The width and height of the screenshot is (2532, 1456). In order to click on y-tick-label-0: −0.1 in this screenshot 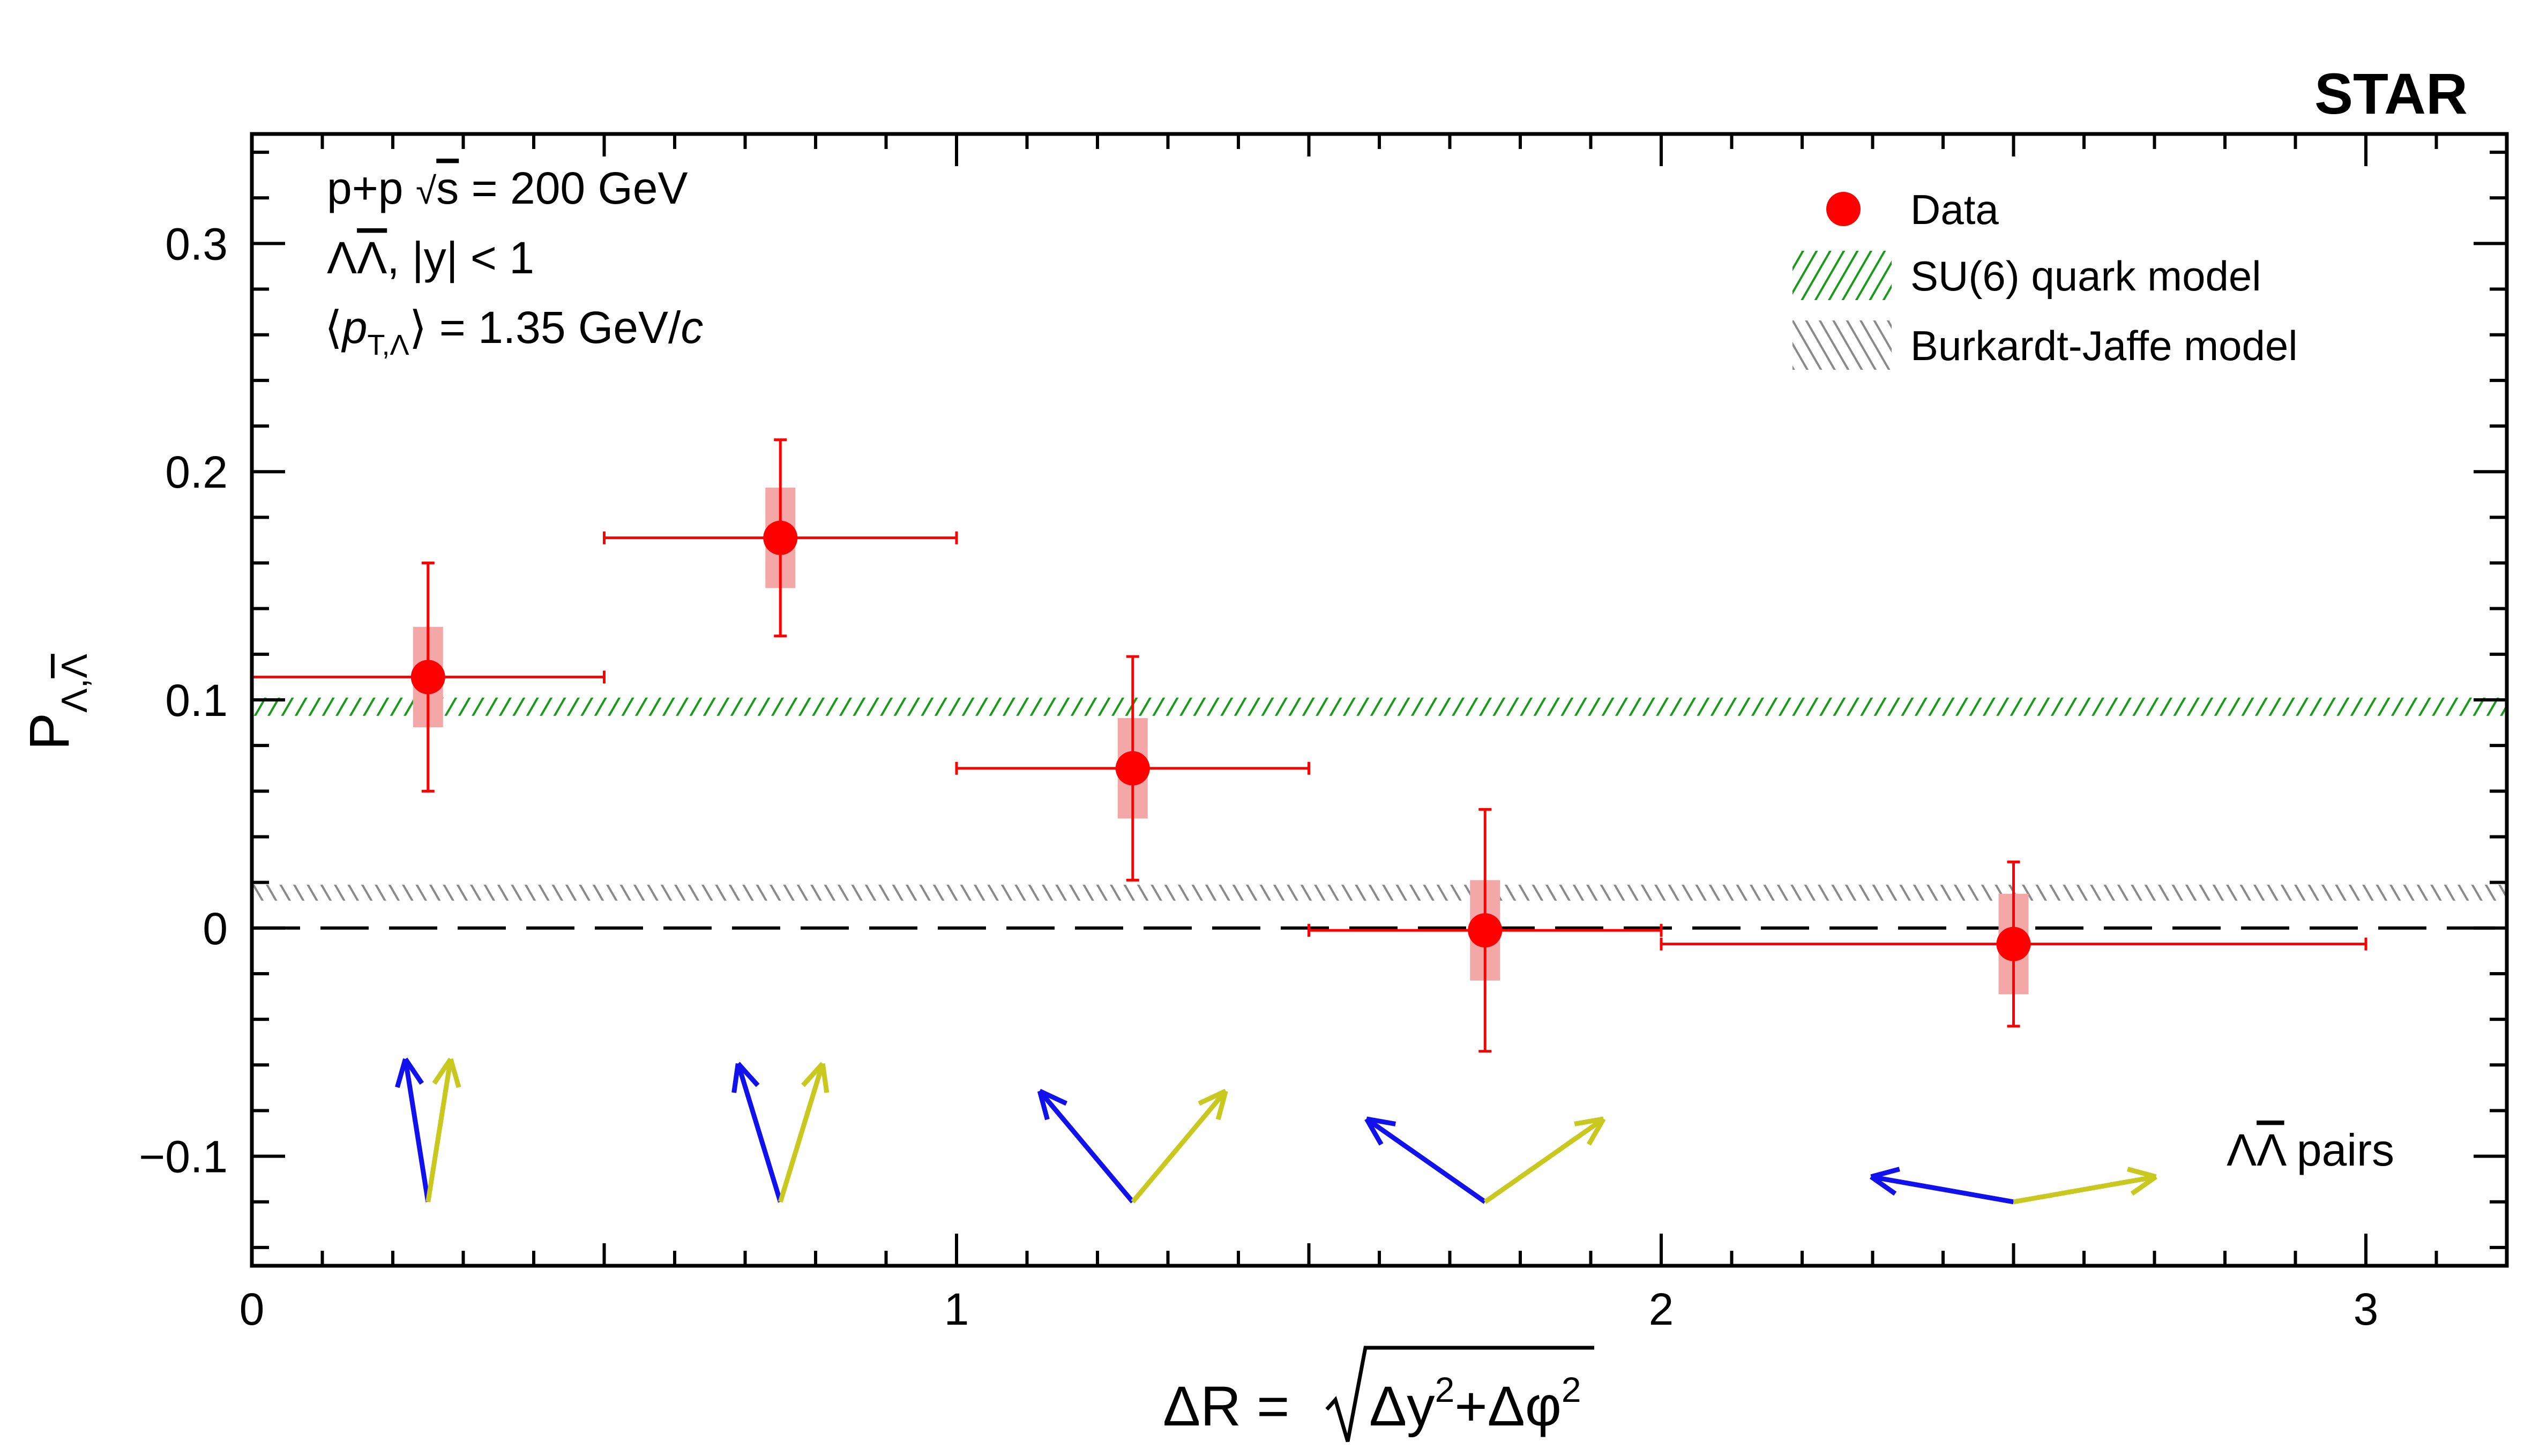, I will do `click(183, 1157)`.